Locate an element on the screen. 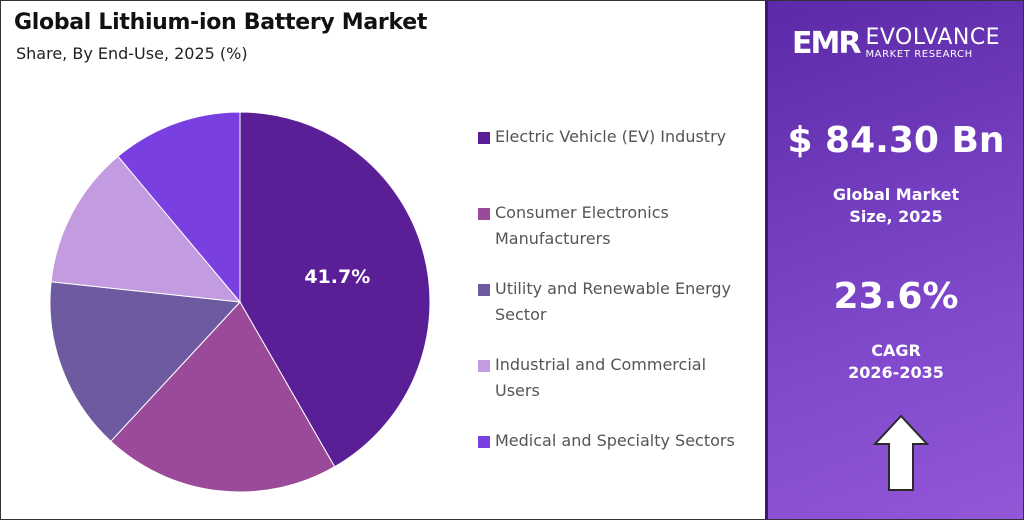 The height and width of the screenshot is (520, 1024). legend-item: Industrial and Commercial Users is located at coordinates (618, 390).